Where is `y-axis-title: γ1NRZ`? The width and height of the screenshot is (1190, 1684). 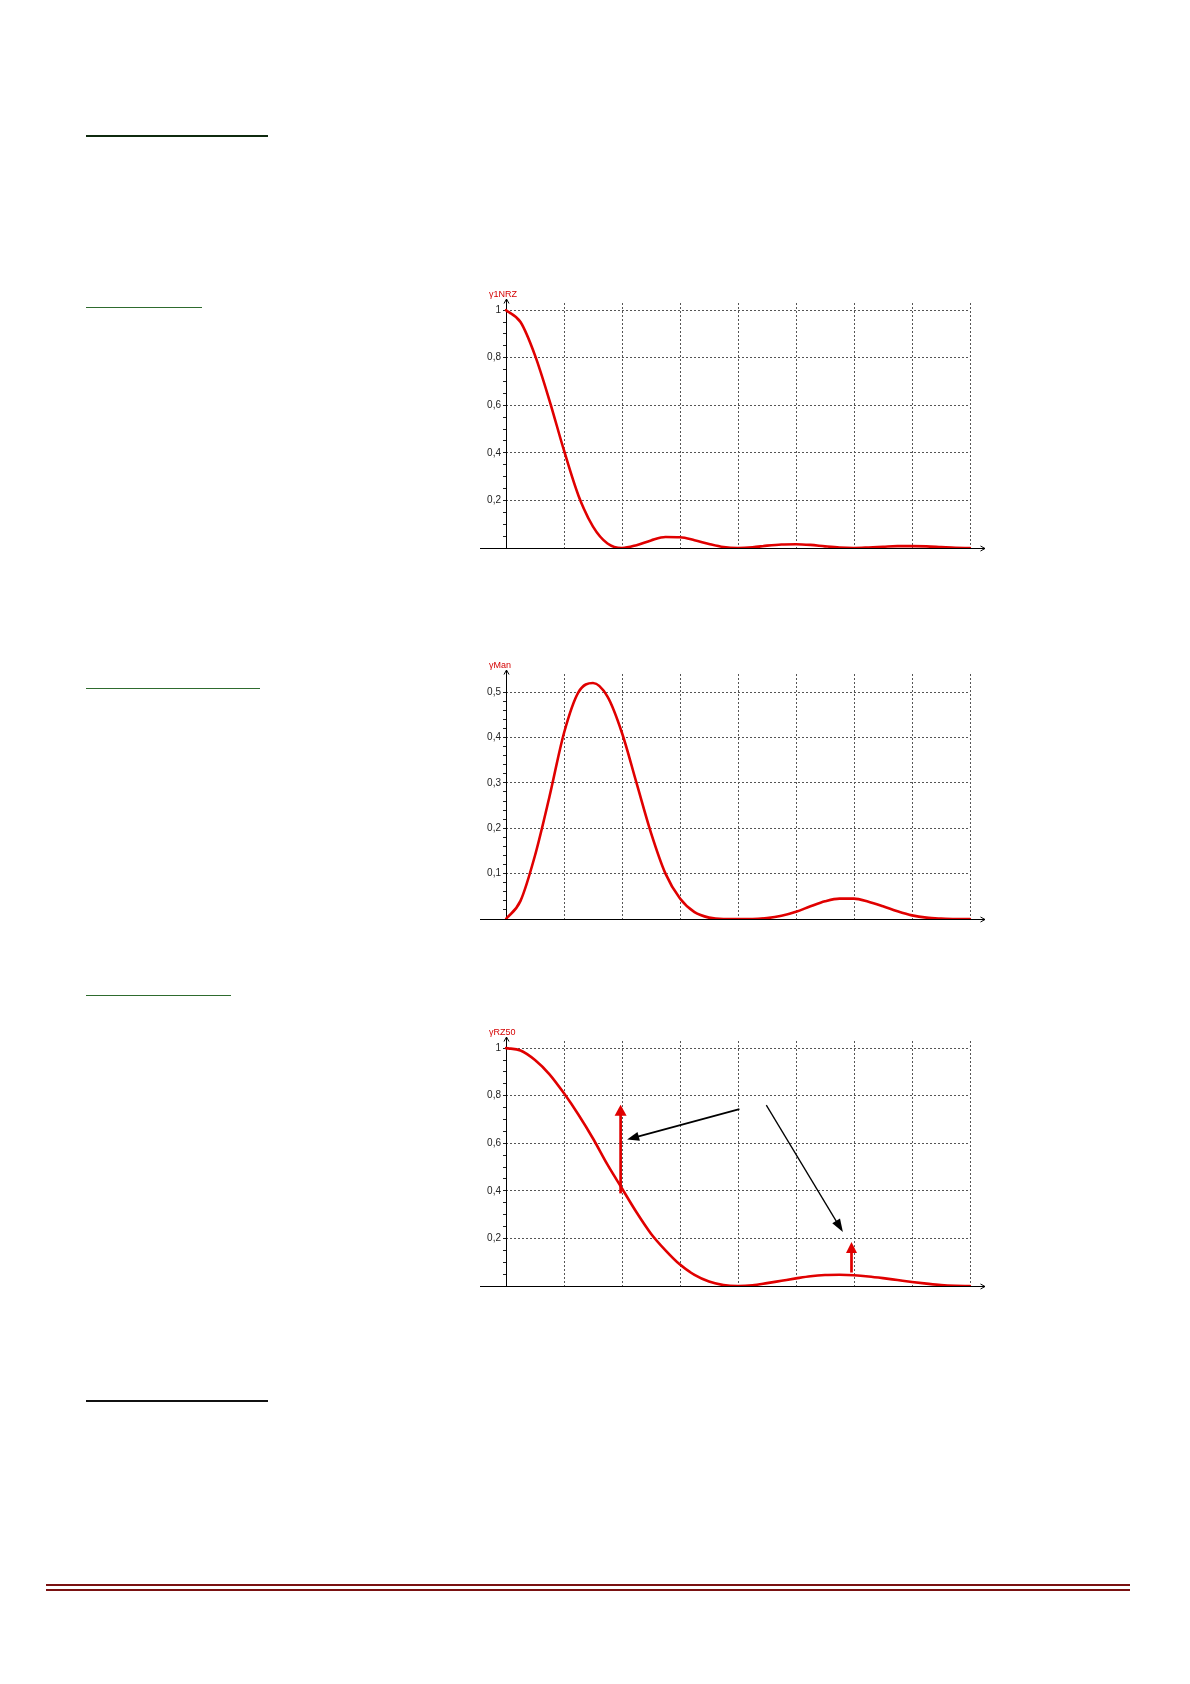 y-axis-title: γ1NRZ is located at coordinates (503, 294).